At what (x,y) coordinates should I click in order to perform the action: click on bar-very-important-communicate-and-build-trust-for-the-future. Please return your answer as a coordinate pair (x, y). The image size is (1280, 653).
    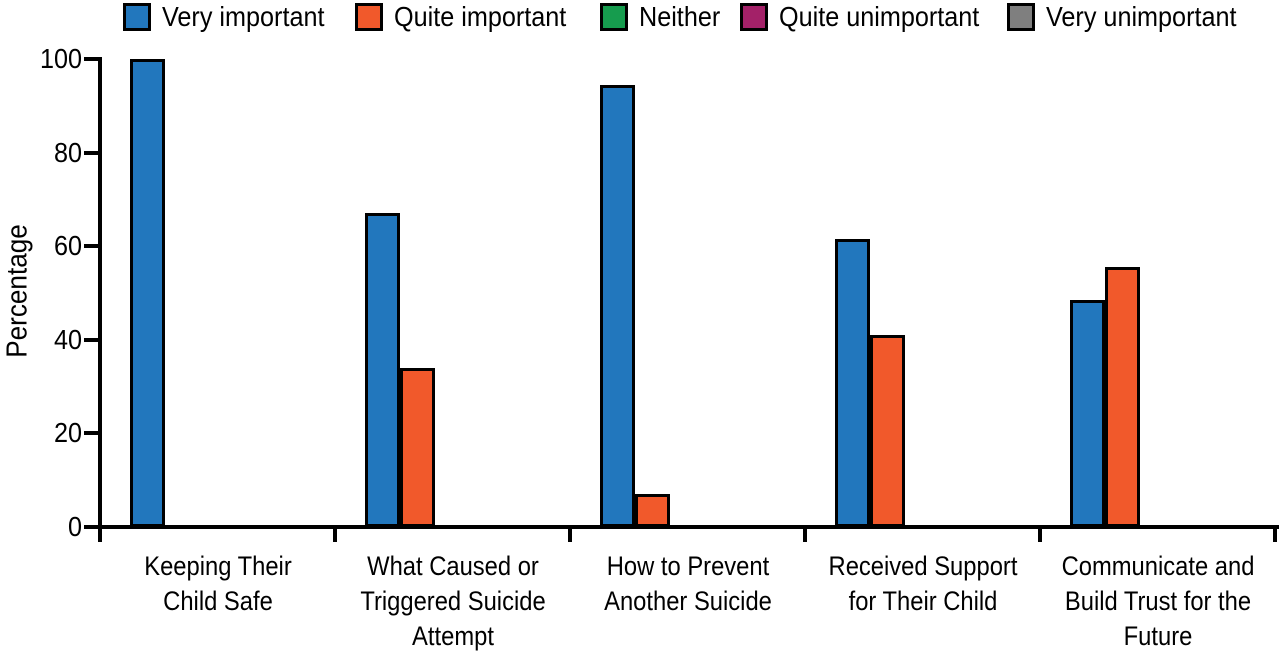
    Looking at the image, I should click on (1087, 413).